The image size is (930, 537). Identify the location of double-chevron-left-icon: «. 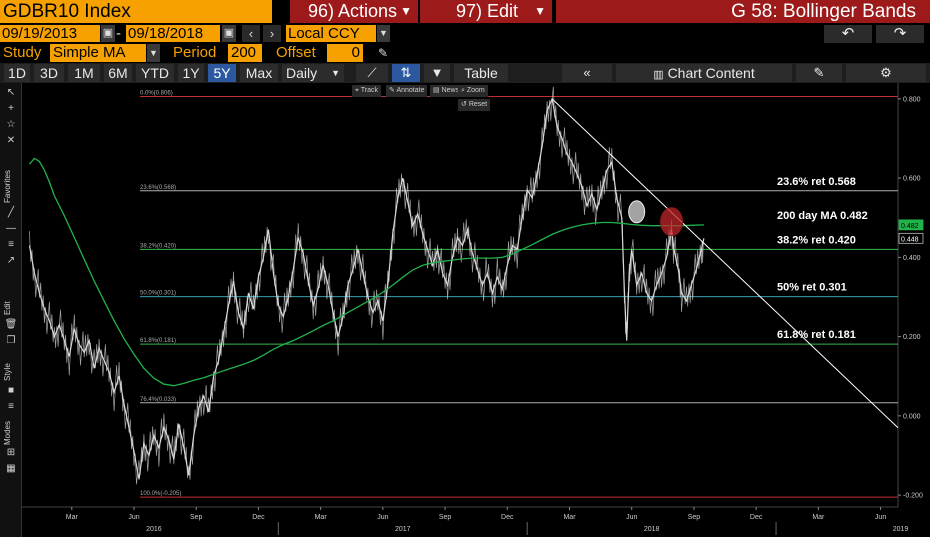
(587, 73).